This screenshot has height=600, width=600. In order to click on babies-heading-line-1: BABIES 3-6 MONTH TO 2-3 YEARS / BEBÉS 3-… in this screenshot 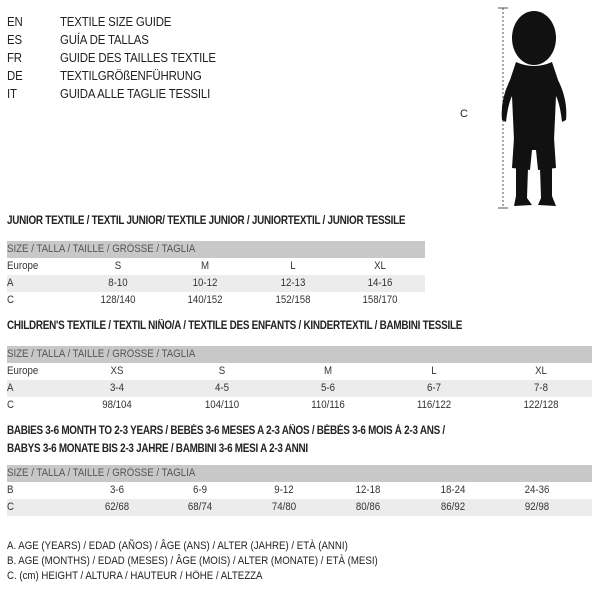, I will do `click(226, 431)`.